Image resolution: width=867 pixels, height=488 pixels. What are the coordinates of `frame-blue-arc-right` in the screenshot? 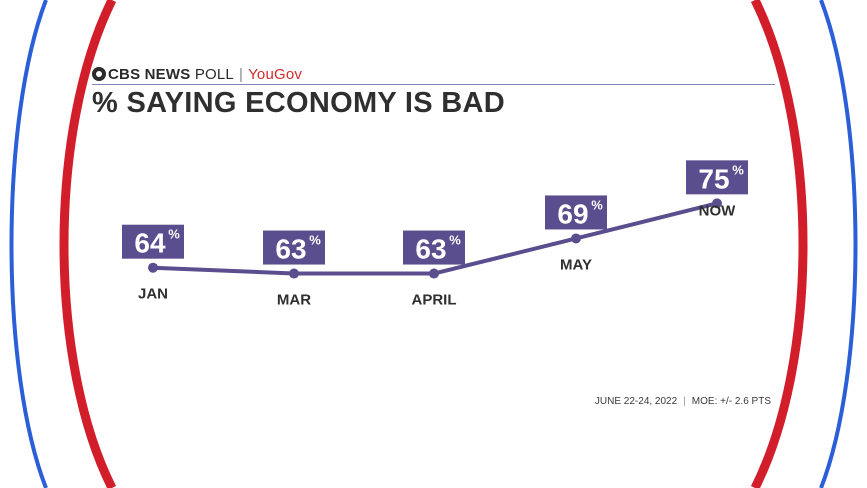 It's located at (838, 244).